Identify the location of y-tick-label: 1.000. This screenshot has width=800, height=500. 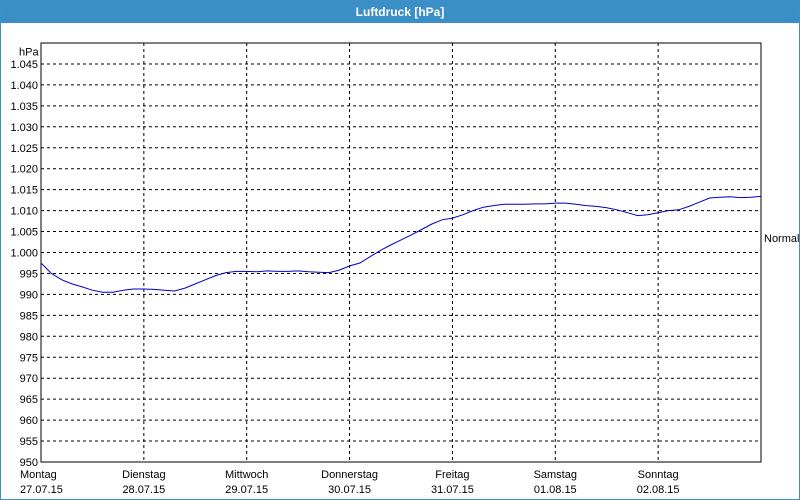
(24, 254).